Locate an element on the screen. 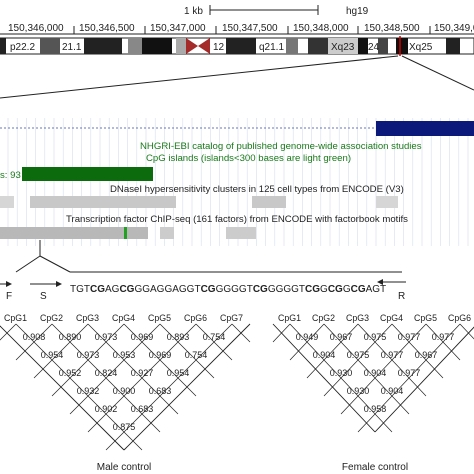 The image size is (474, 474). coord-5: 150,348,000 is located at coordinates (321, 28).